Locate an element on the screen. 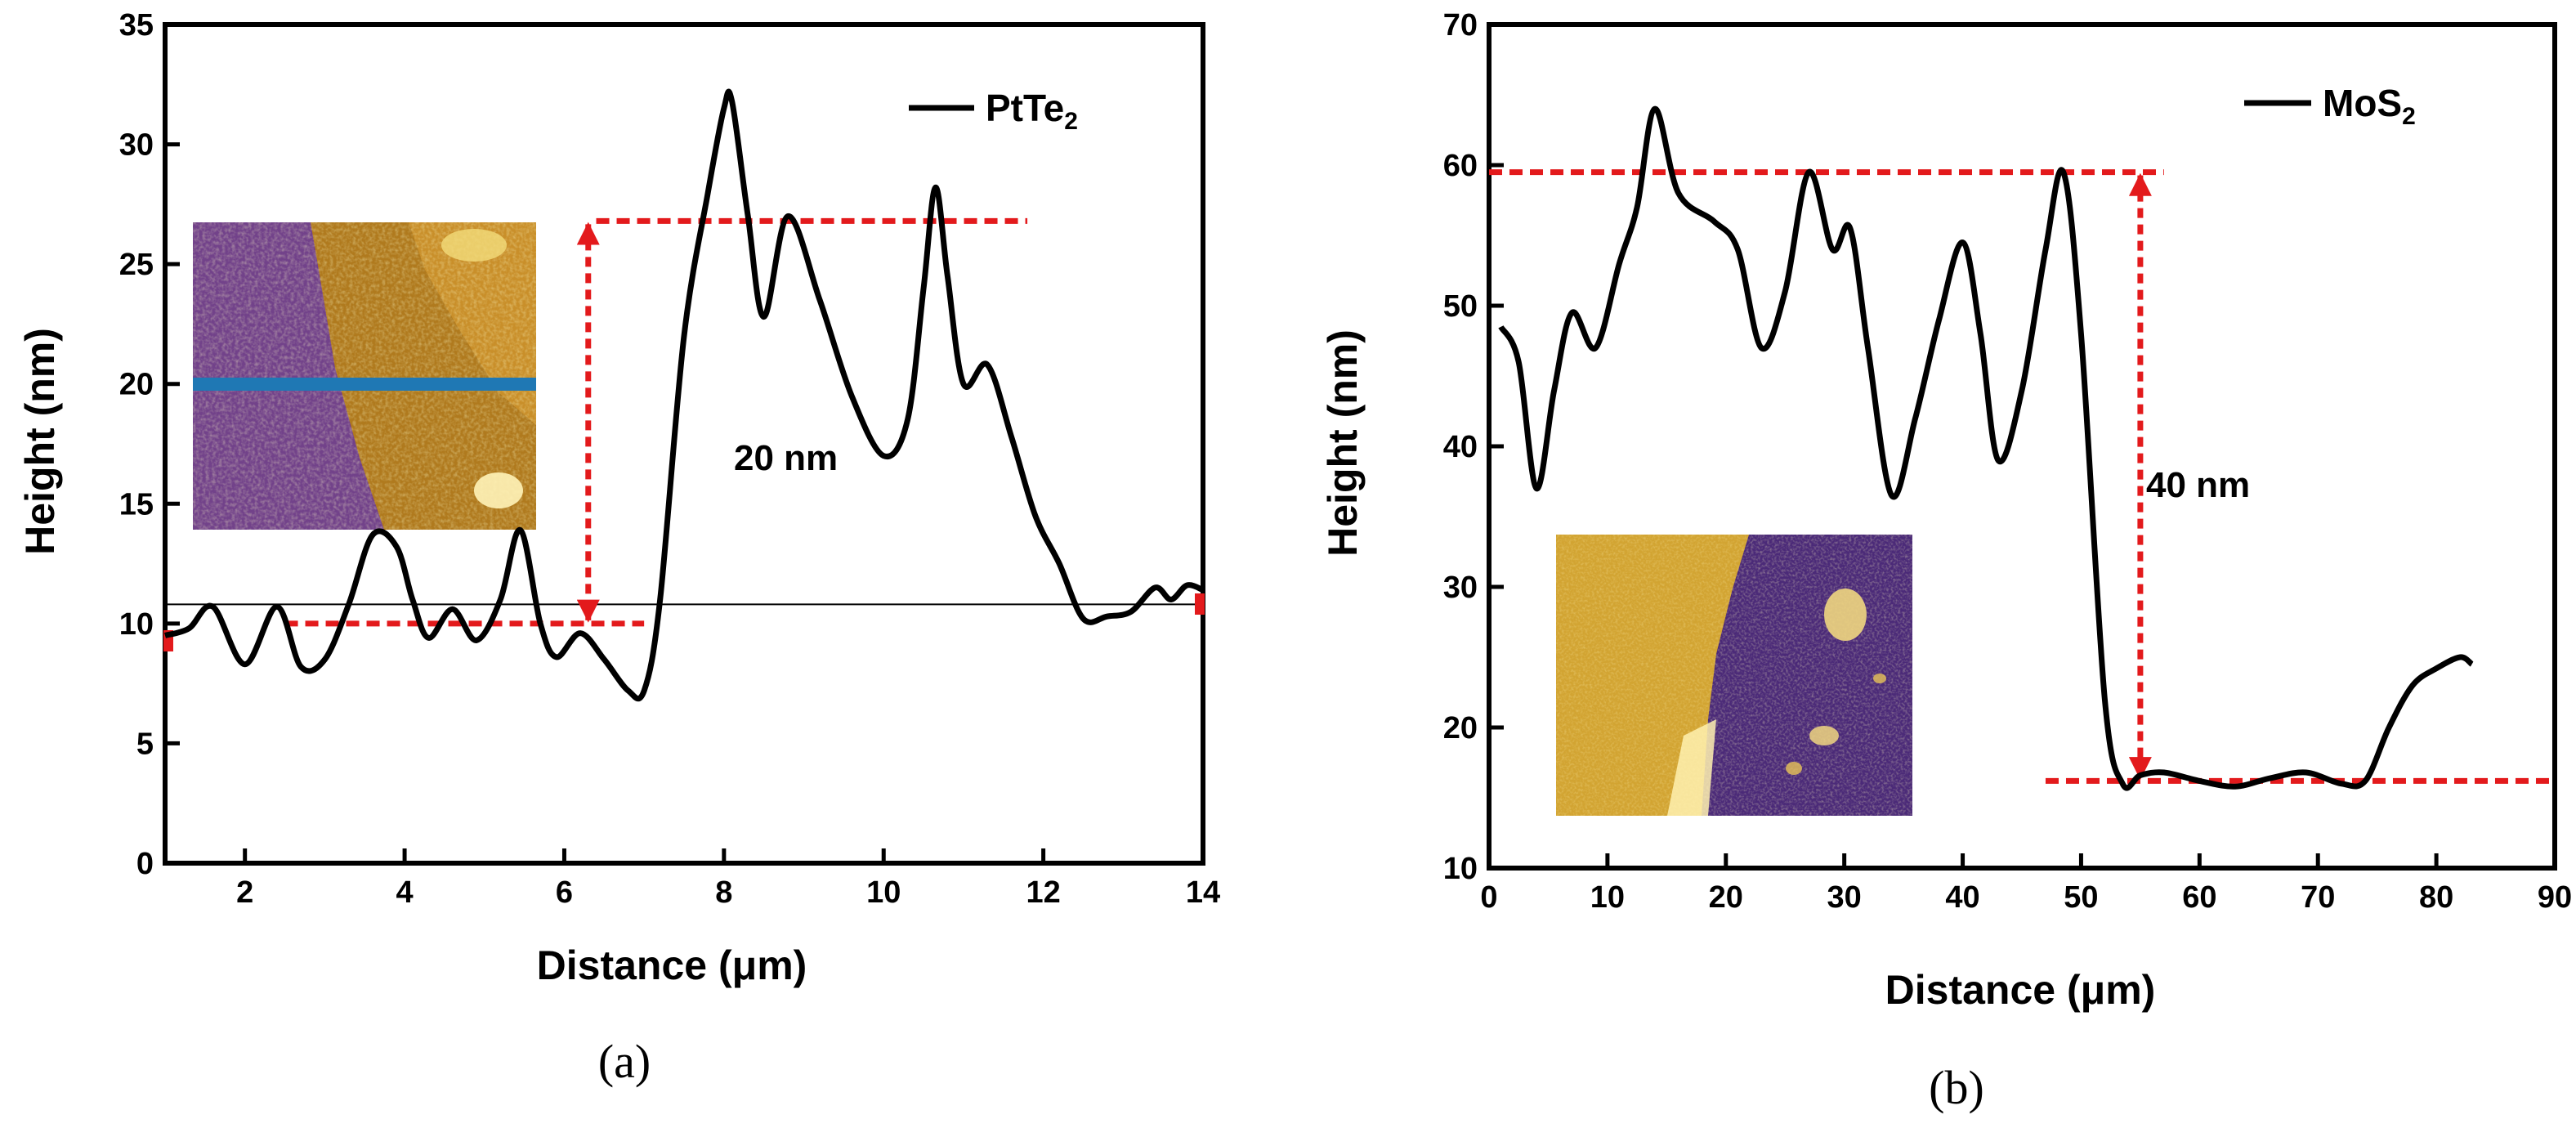 This screenshot has height=1128, width=2576. y-tick-label-a: 30 is located at coordinates (136, 145).